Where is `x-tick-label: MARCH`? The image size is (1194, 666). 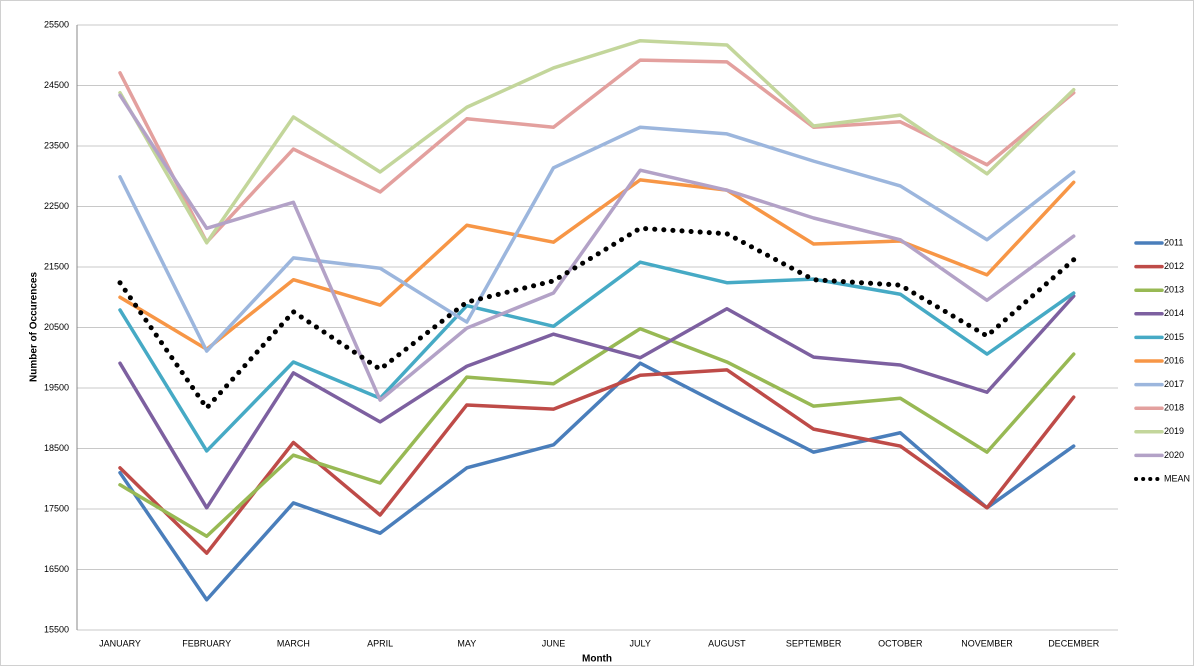
x-tick-label: MARCH is located at coordinates (293, 643).